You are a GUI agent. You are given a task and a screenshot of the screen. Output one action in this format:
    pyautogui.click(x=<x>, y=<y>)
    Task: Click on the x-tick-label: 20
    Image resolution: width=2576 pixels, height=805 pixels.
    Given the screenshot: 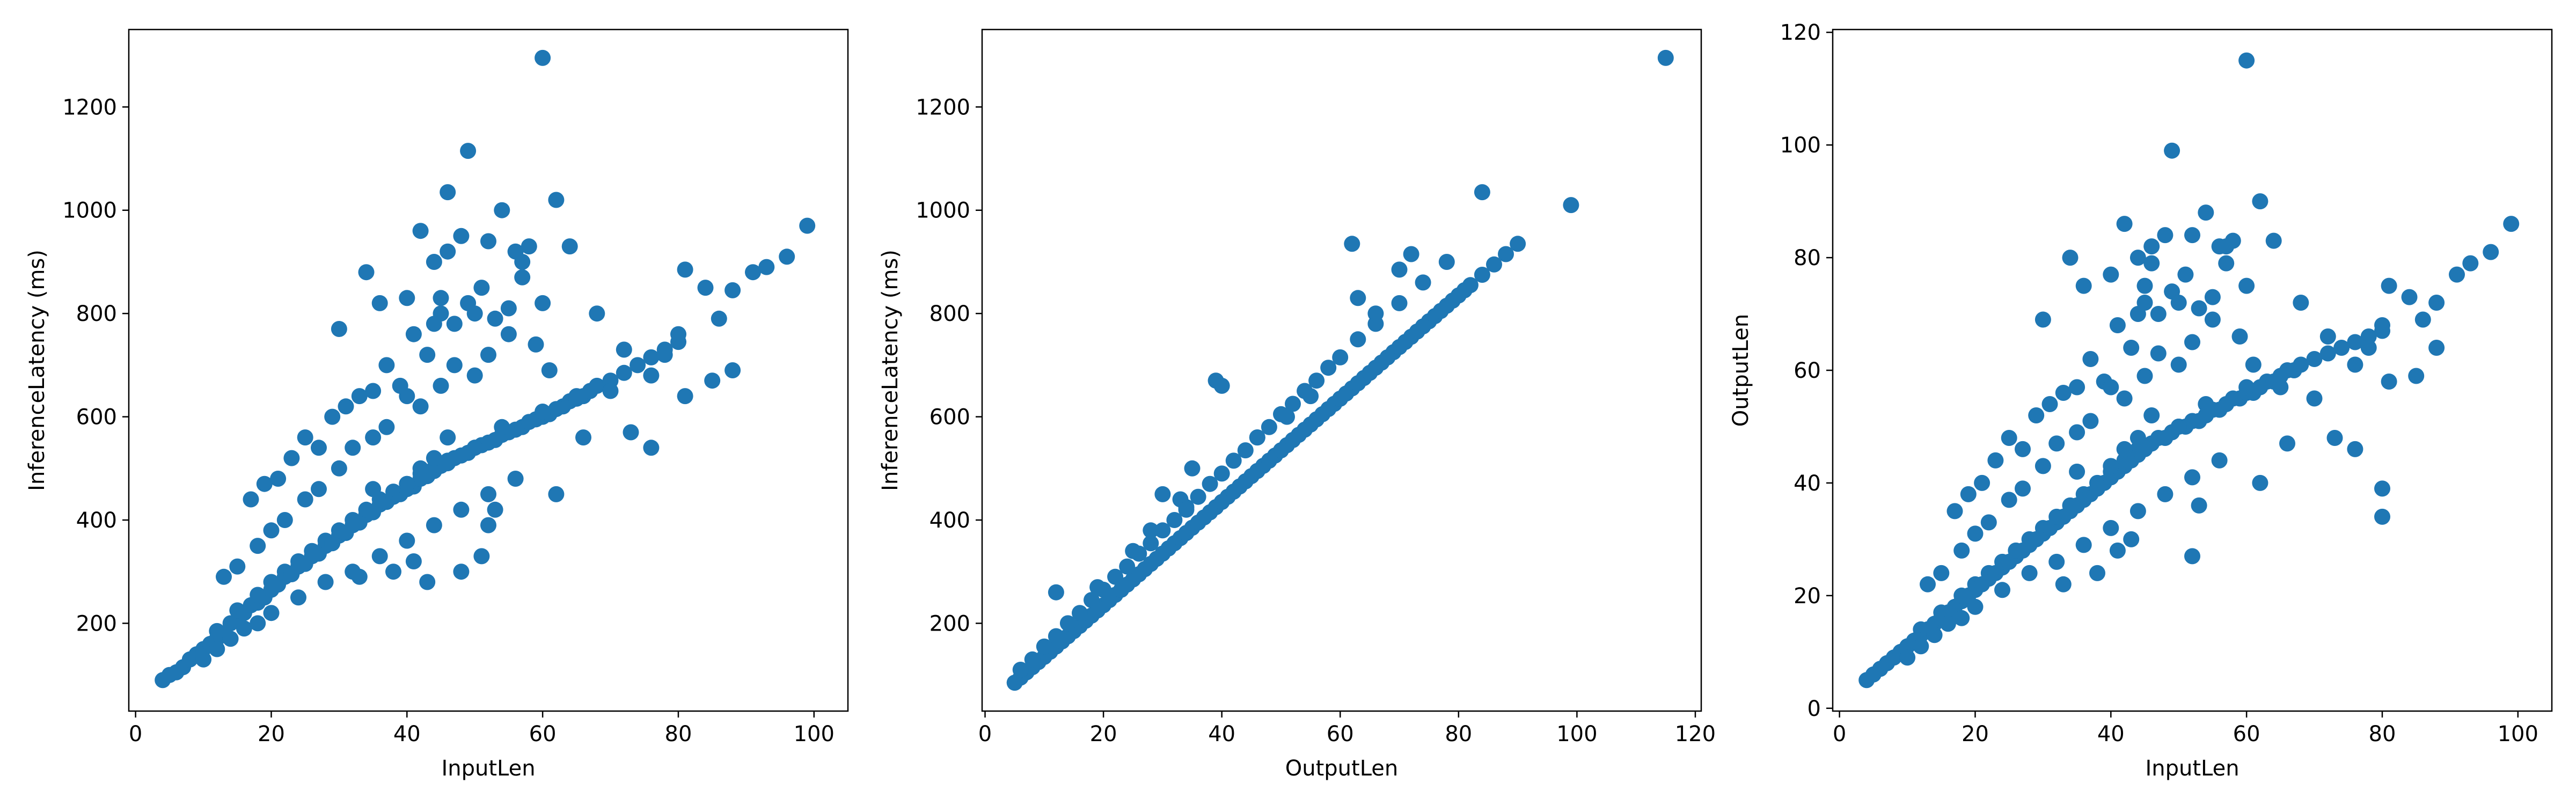 What is the action you would take?
    pyautogui.click(x=1103, y=734)
    